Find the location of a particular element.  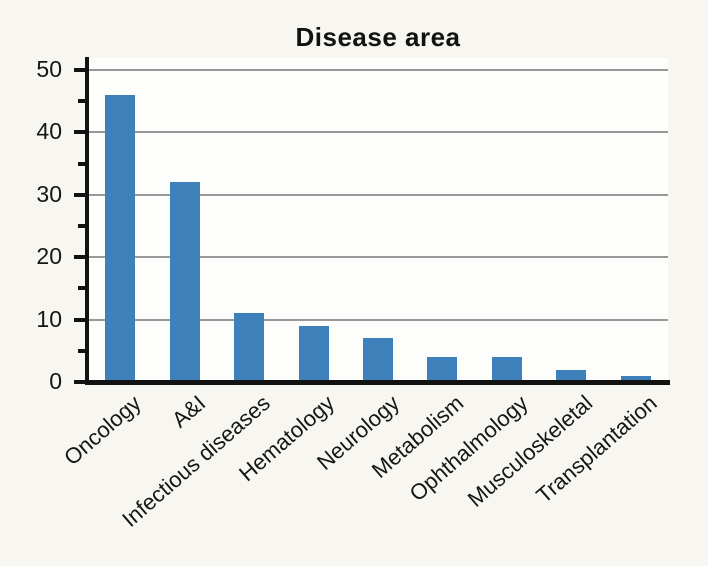

y-tick-label-30: 30 is located at coordinates (49, 193).